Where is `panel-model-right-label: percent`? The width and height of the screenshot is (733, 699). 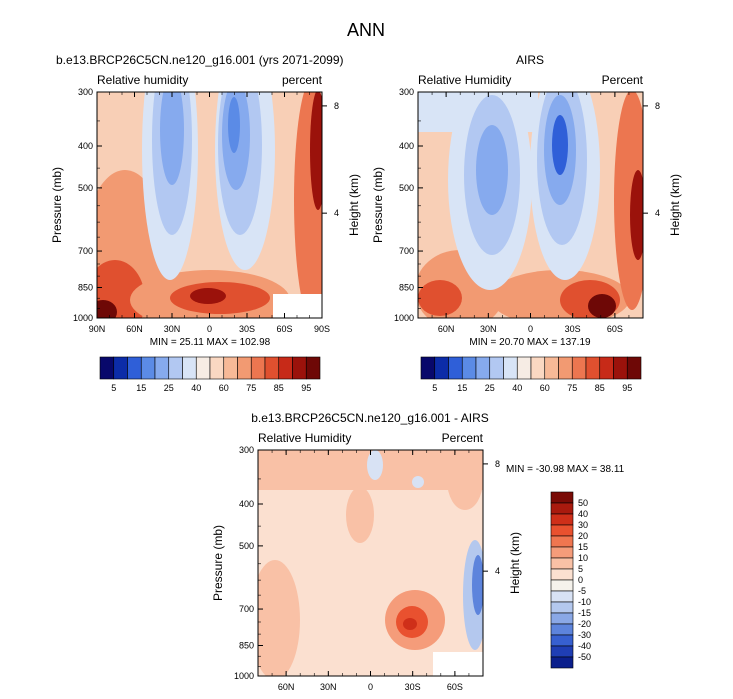
panel-model-right-label: percent is located at coordinates (302, 80).